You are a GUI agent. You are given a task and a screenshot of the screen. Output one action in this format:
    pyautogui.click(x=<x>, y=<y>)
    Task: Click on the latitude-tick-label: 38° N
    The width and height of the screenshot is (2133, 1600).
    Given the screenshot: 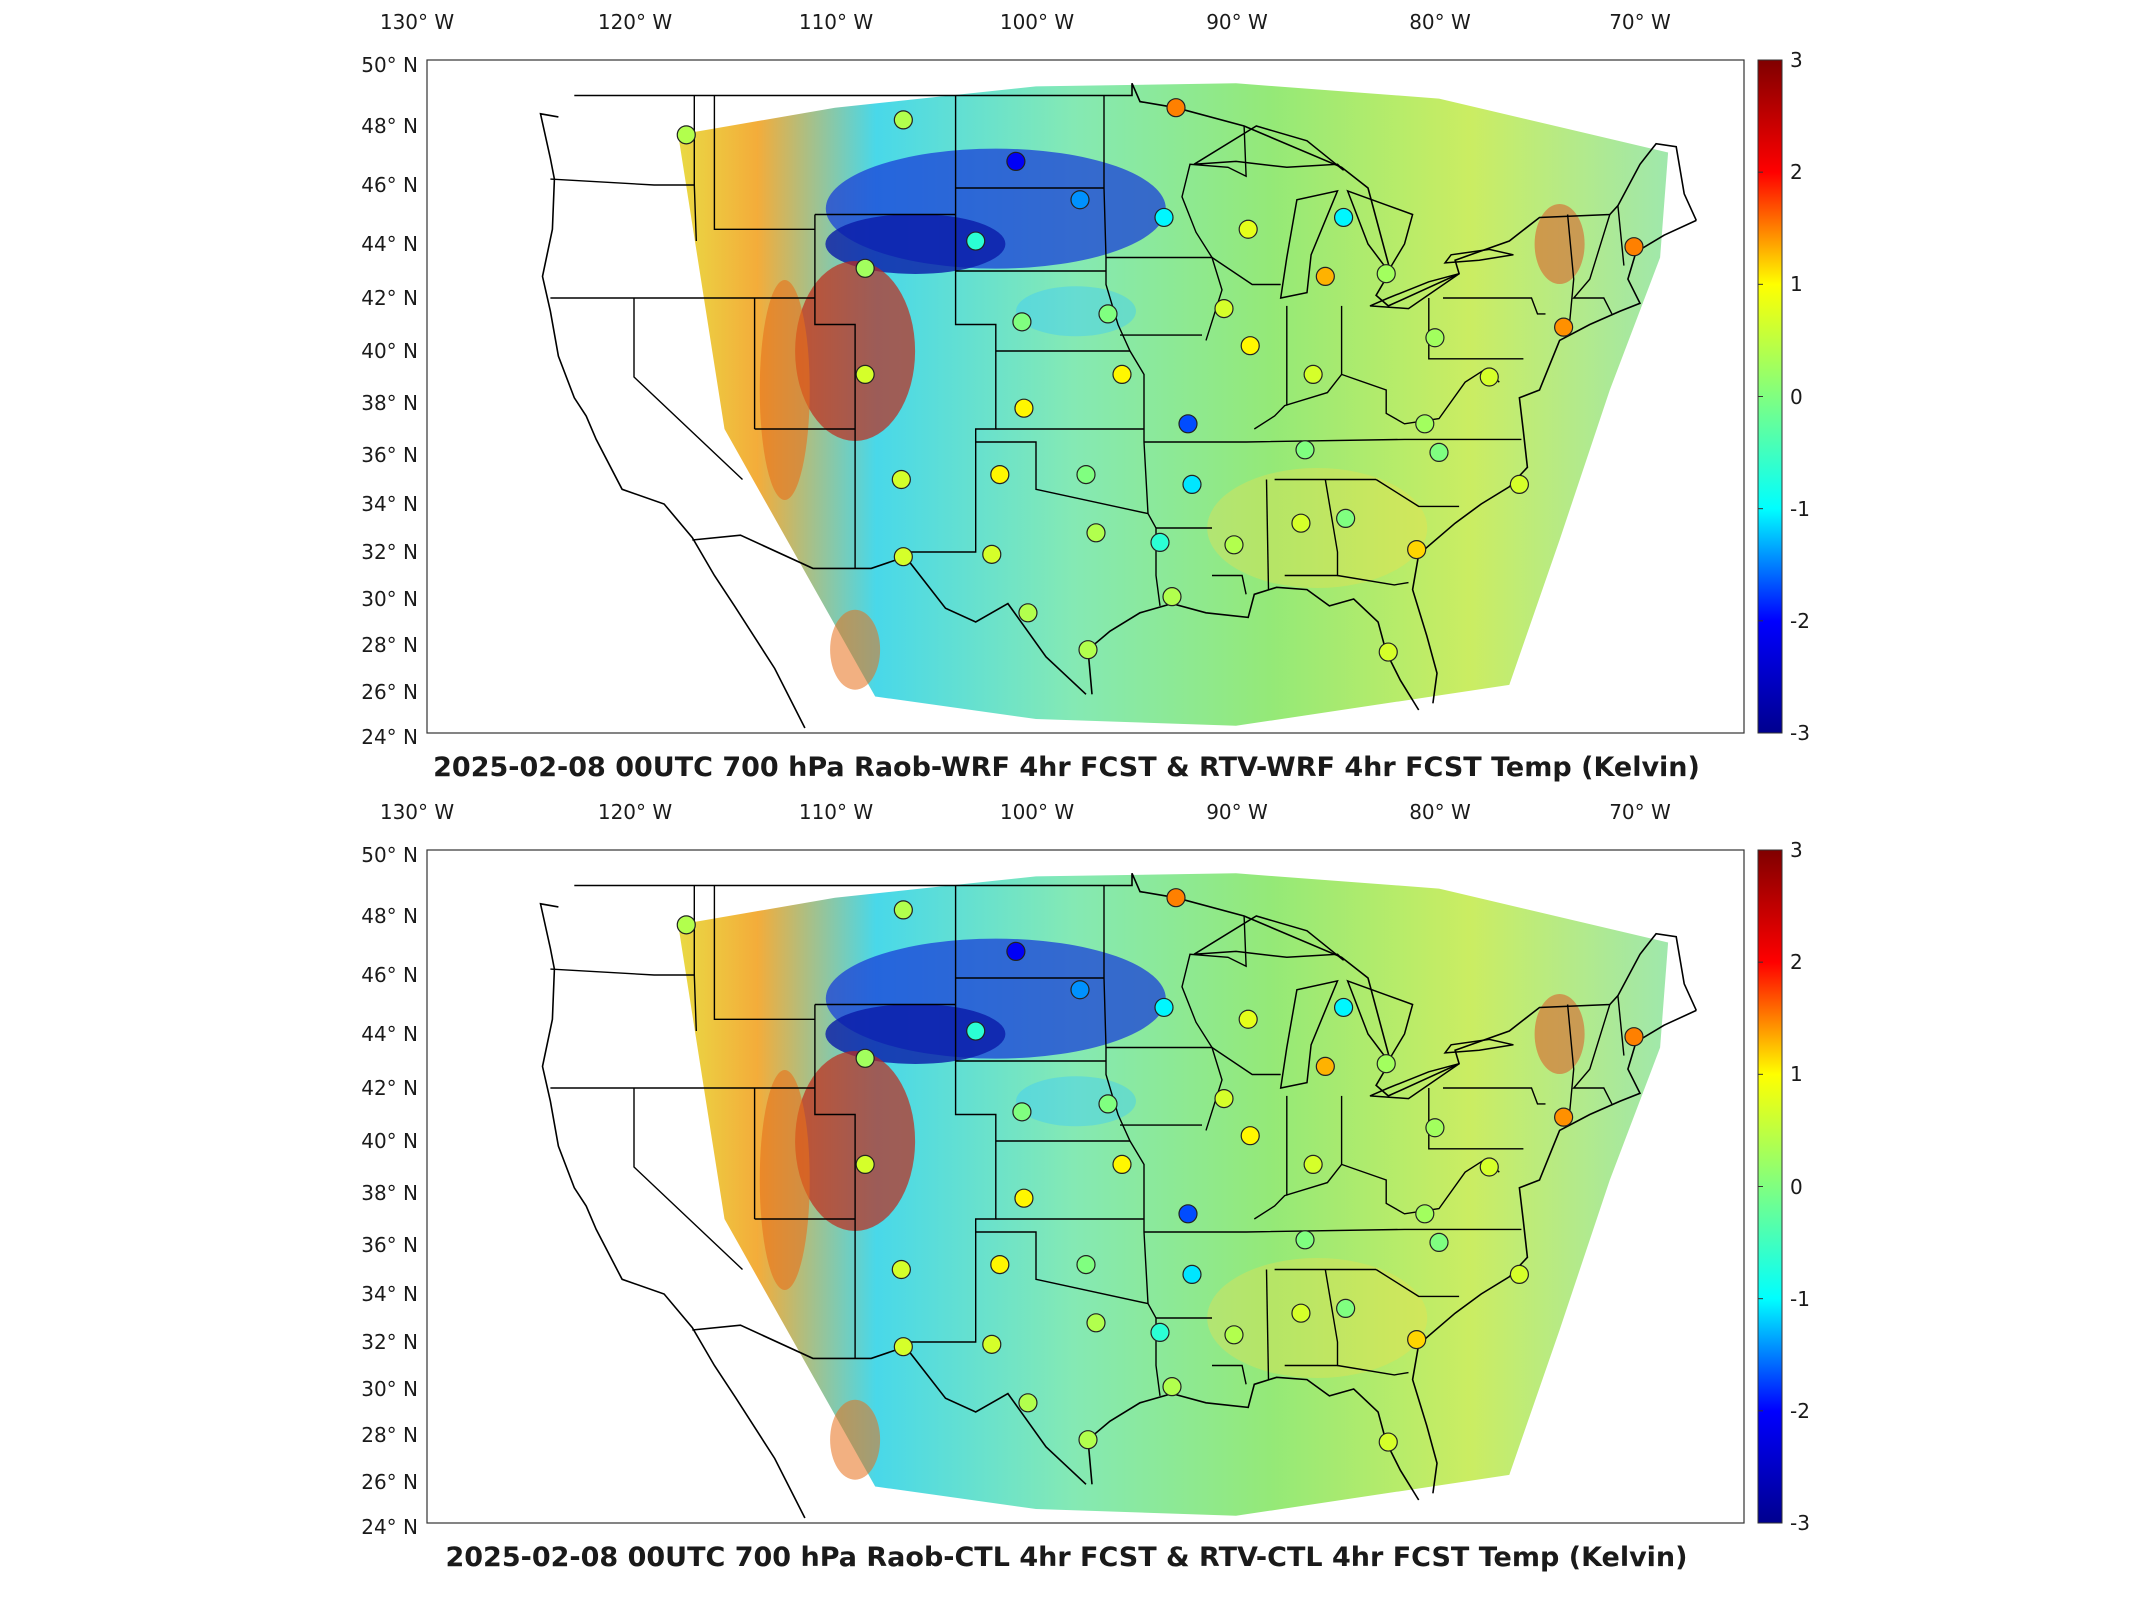 What is the action you would take?
    pyautogui.click(x=389, y=403)
    